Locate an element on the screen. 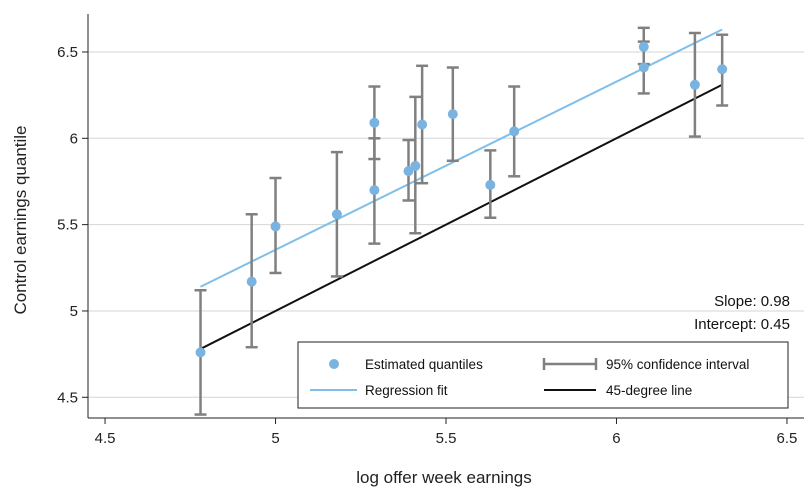  y-axis-ticks: 4.5 5 5.5 6 6.5 is located at coordinates (72, 225).